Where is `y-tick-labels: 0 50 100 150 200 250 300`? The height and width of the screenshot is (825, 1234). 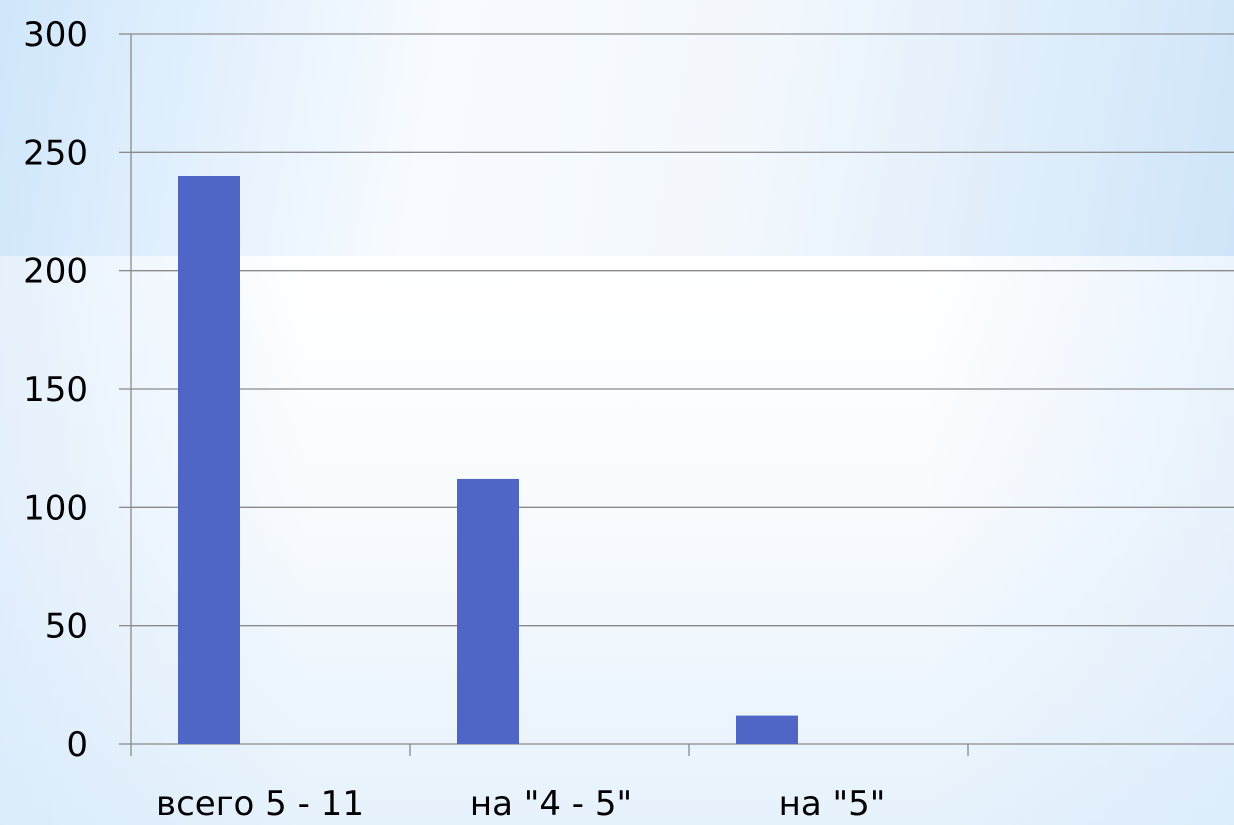 y-tick-labels: 0 50 100 150 200 250 300 is located at coordinates (55, 390).